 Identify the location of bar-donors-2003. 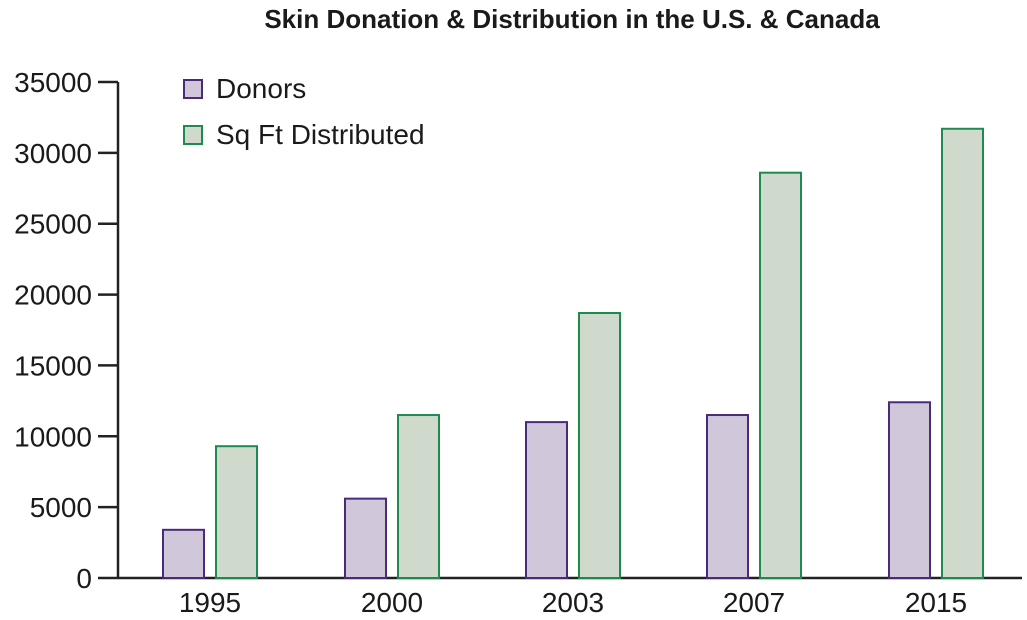
(546, 500).